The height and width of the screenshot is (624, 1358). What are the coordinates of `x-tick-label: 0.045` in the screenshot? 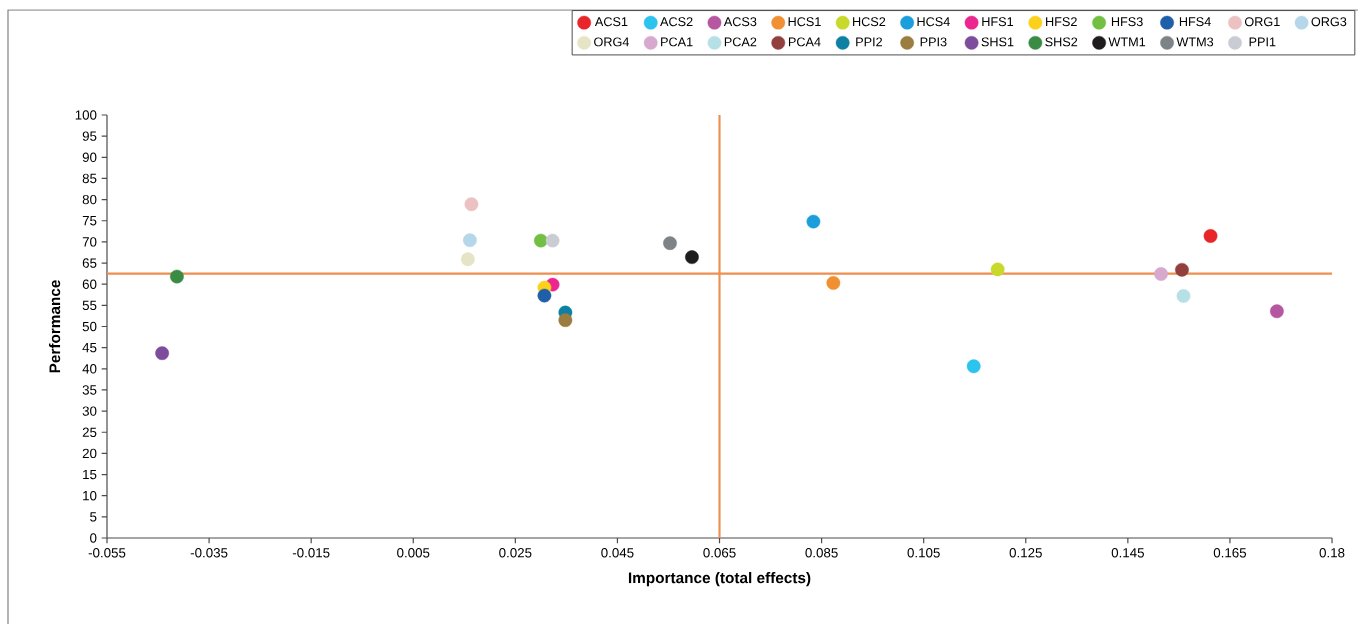 It's located at (617, 553).